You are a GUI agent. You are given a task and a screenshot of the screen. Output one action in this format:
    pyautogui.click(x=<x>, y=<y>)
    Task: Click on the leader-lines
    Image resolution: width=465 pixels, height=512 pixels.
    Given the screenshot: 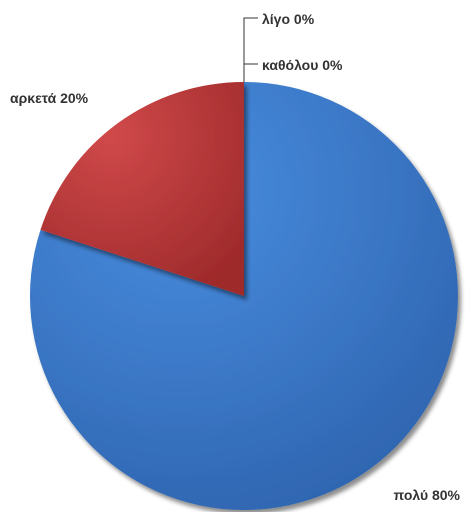 What is the action you would take?
    pyautogui.click(x=250, y=49)
    